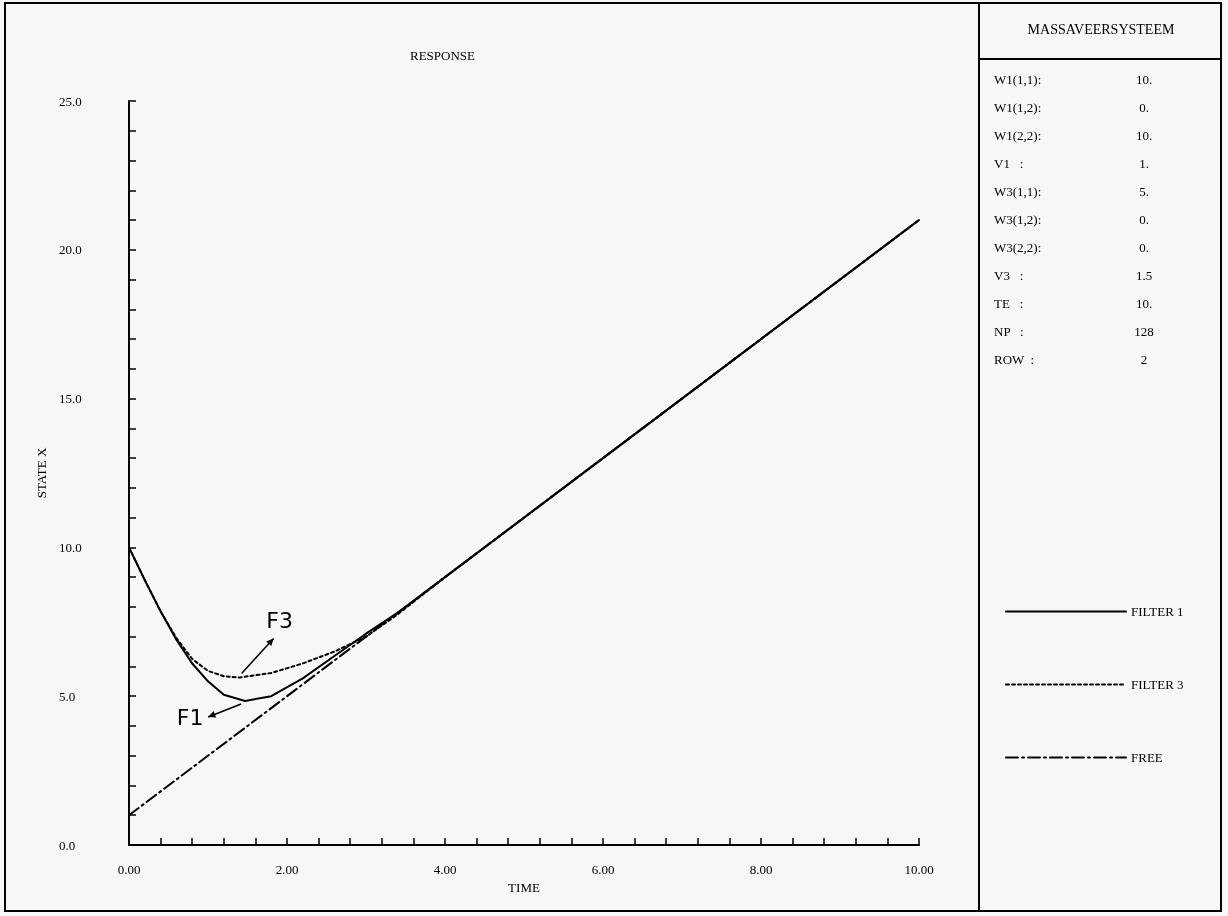 This screenshot has width=1228, height=916. What do you see at coordinates (1018, 80) in the screenshot?
I see `text: W1(1,1):` at bounding box center [1018, 80].